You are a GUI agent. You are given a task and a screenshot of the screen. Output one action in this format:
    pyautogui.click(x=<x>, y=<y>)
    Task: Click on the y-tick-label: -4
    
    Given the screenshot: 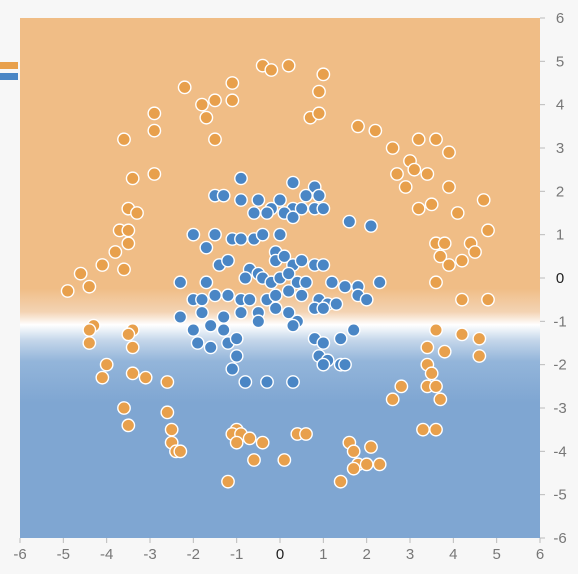 What is the action you would take?
    pyautogui.click(x=559, y=451)
    